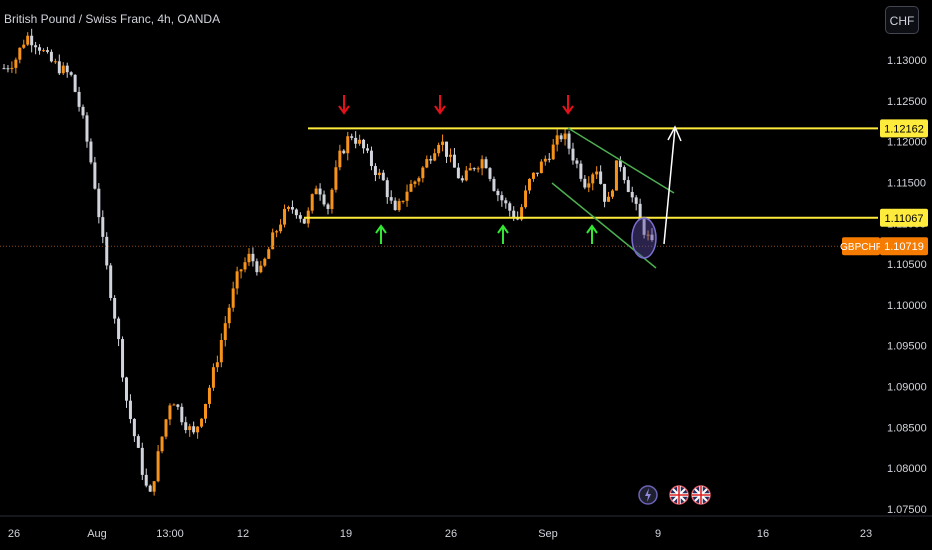 The image size is (932, 550). Describe the element at coordinates (14, 534) in the screenshot. I see `time-tick-label: 26` at that location.